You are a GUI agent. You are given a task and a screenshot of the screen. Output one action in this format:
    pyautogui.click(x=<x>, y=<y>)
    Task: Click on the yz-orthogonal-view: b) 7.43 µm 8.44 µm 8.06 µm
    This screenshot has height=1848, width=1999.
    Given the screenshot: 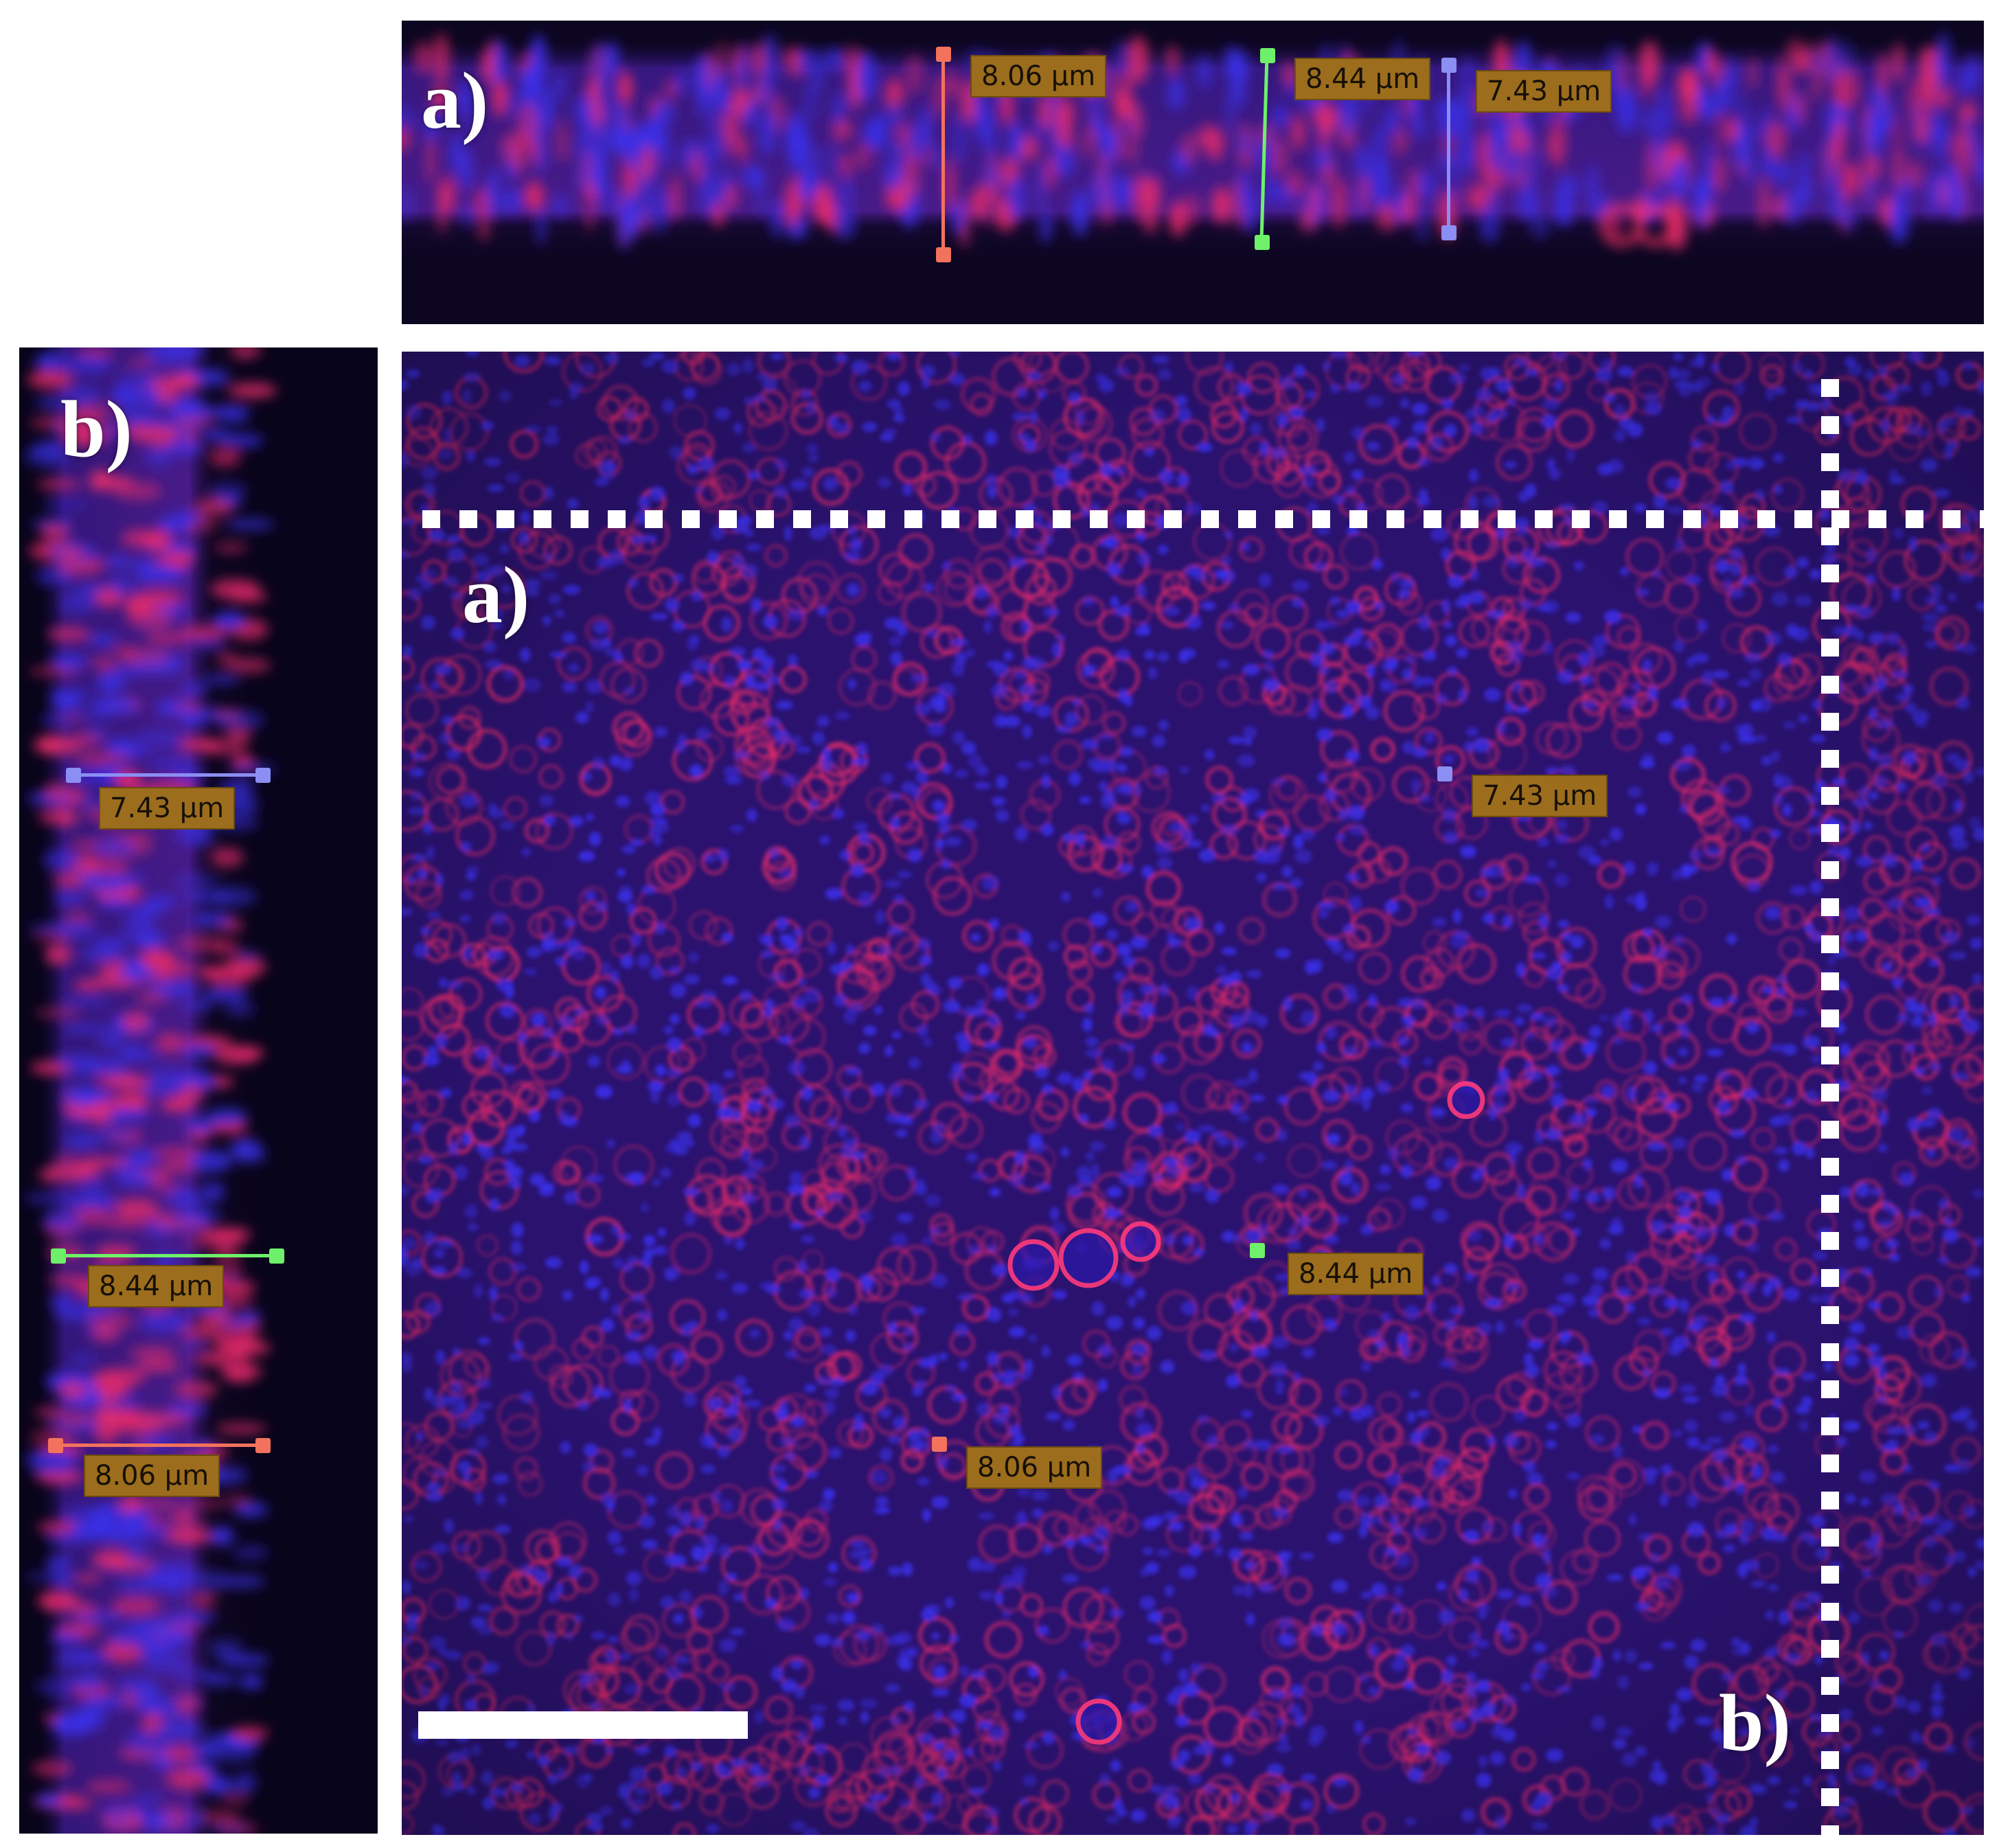 What is the action you would take?
    pyautogui.click(x=198, y=1090)
    